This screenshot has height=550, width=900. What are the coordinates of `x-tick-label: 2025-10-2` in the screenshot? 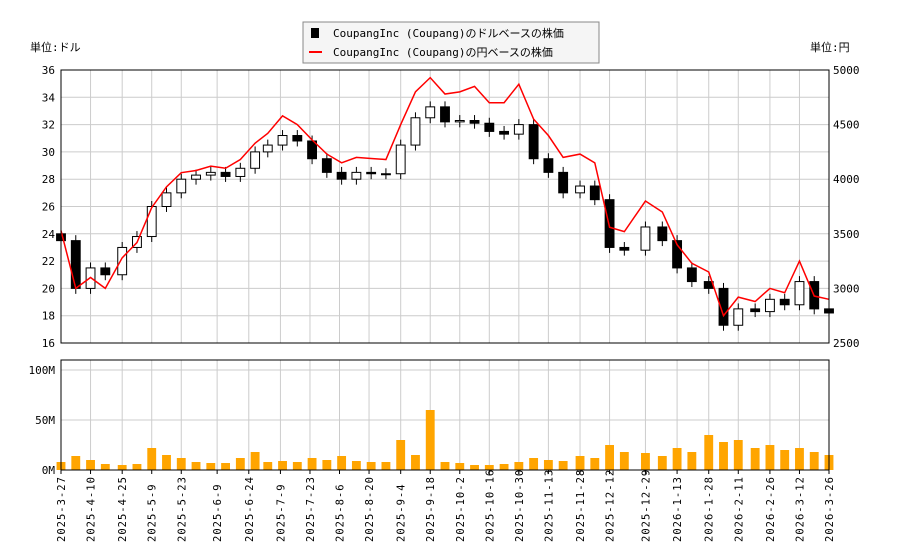 It's located at (461, 509).